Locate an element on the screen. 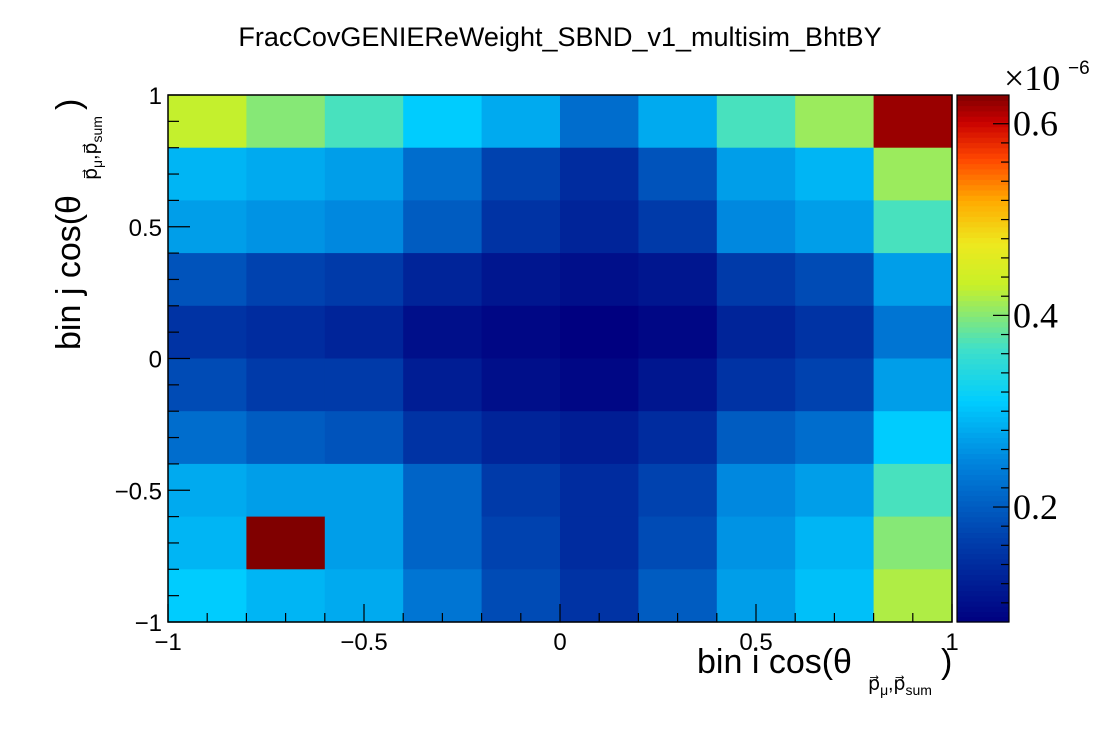 This screenshot has width=1120, height=740. heatmap-cell-r6-c2 is located at coordinates (364, 438).